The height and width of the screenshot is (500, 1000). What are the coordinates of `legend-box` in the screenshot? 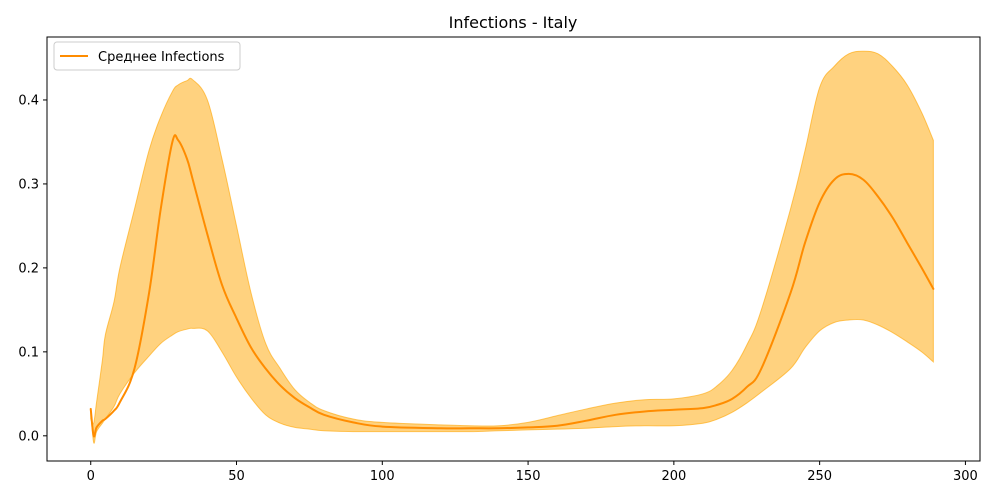 It's located at (147, 56).